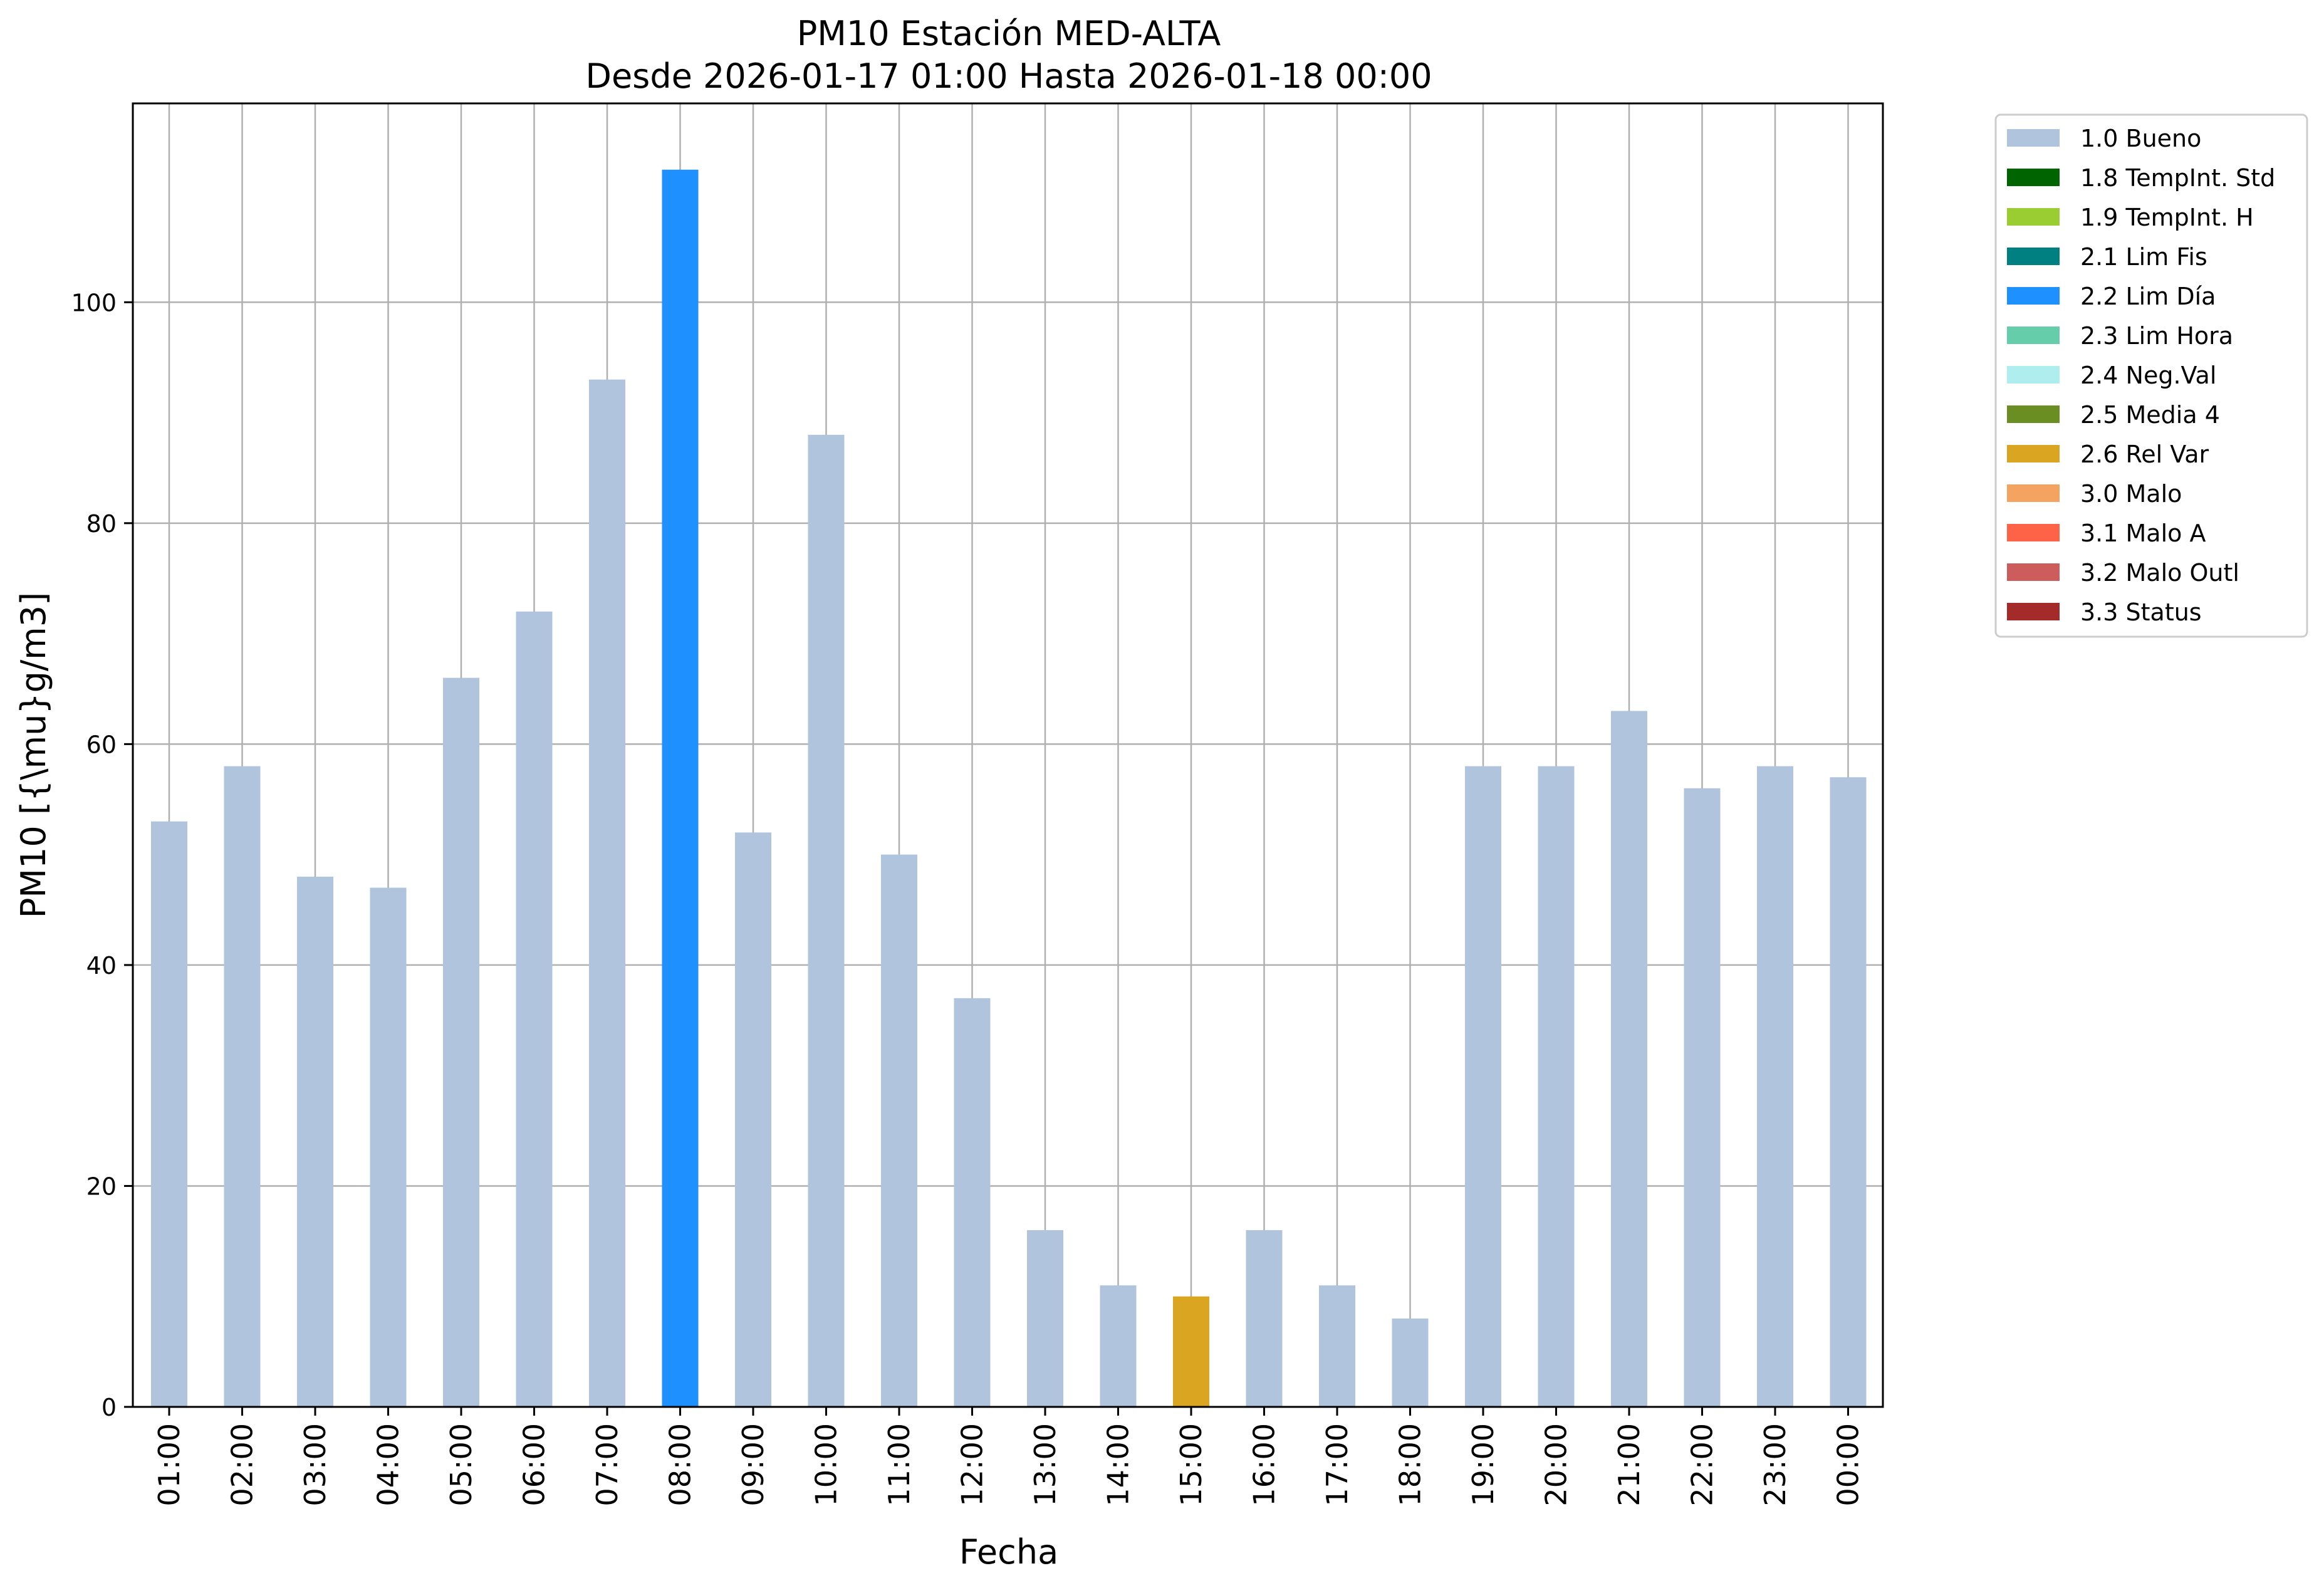 This screenshot has height=1588, width=2324. I want to click on legend-label: 3.0 Malo, so click(2131, 494).